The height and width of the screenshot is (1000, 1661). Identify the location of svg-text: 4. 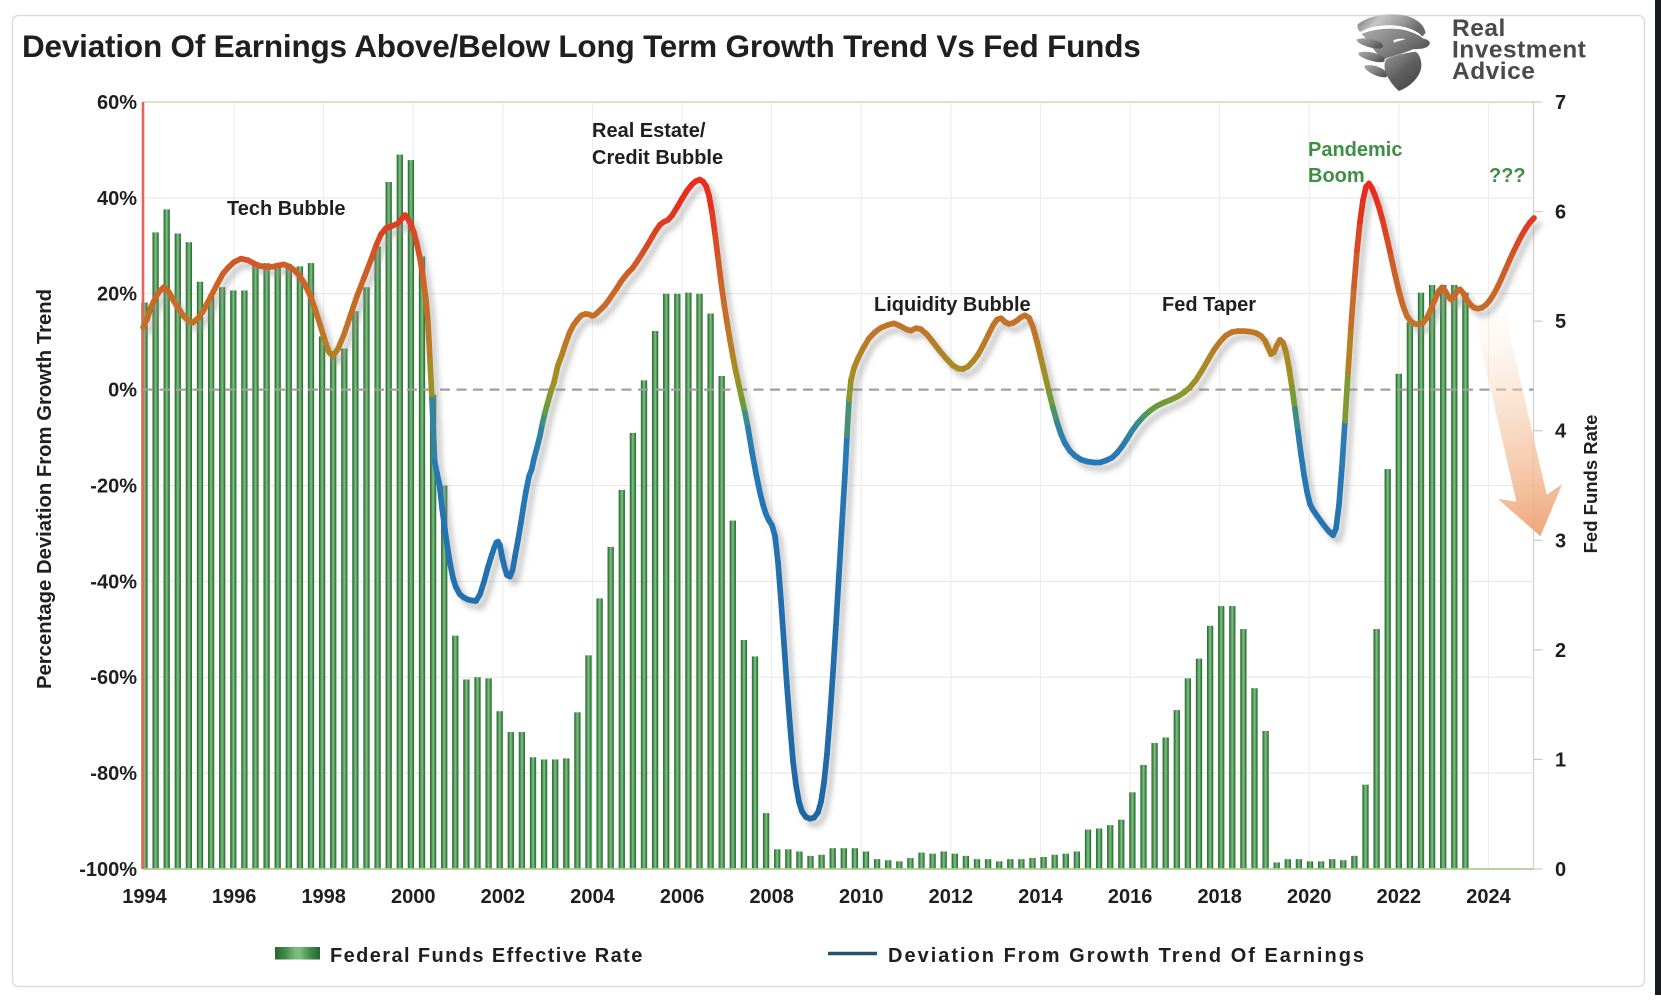
(1561, 432).